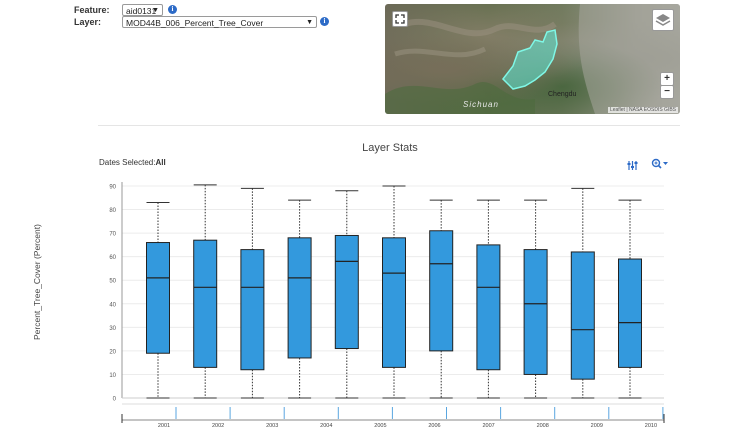 The height and width of the screenshot is (429, 750). Describe the element at coordinates (390, 148) in the screenshot. I see `stats-title: Layer Stats` at that location.